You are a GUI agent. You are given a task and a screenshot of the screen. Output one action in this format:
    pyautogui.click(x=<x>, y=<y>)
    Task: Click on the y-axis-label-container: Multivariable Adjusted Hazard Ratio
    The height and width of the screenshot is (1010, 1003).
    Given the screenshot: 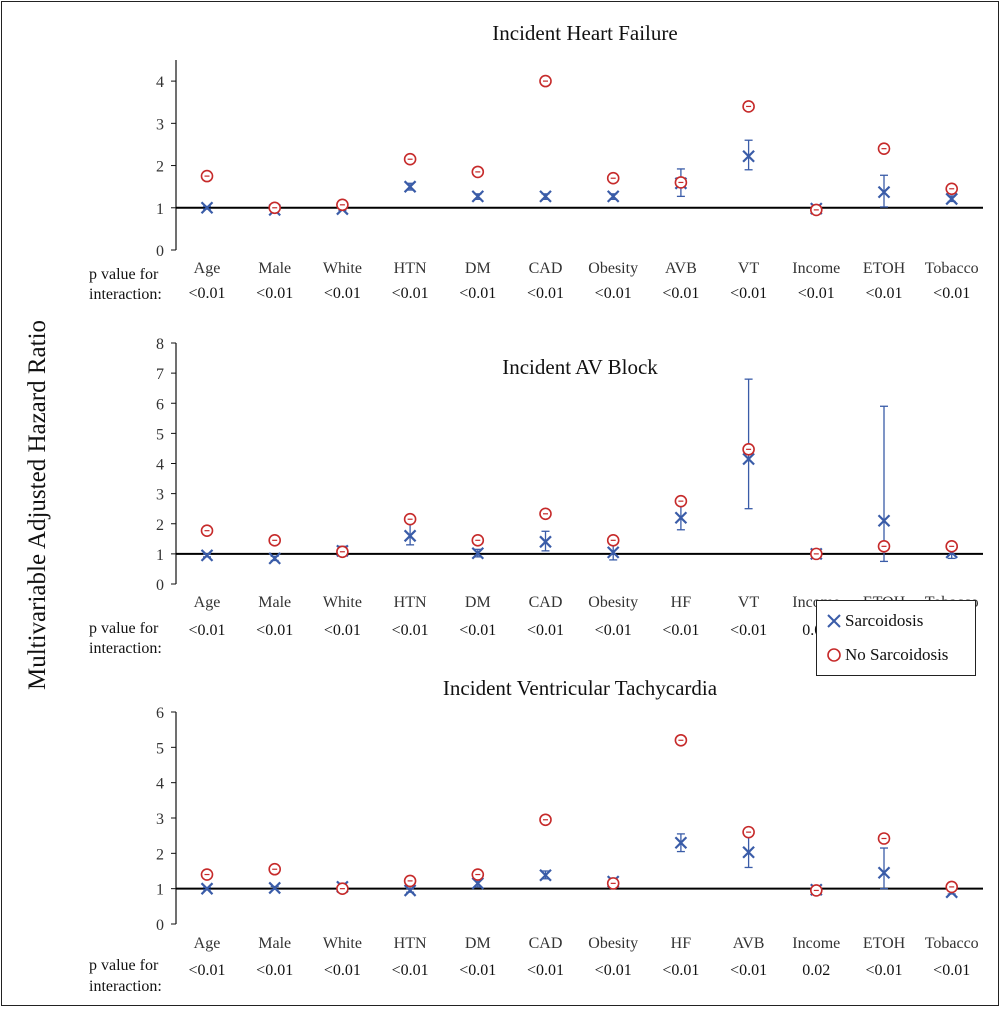 What is the action you would take?
    pyautogui.click(x=38, y=505)
    